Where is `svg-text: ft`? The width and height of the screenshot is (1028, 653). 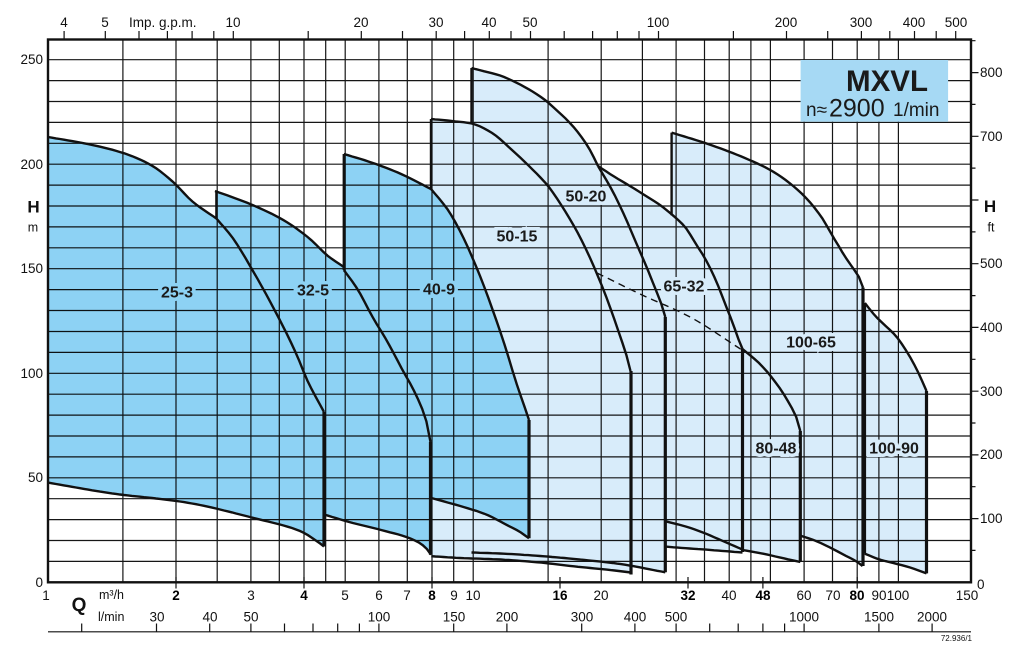
svg-text: ft is located at coordinates (991, 228).